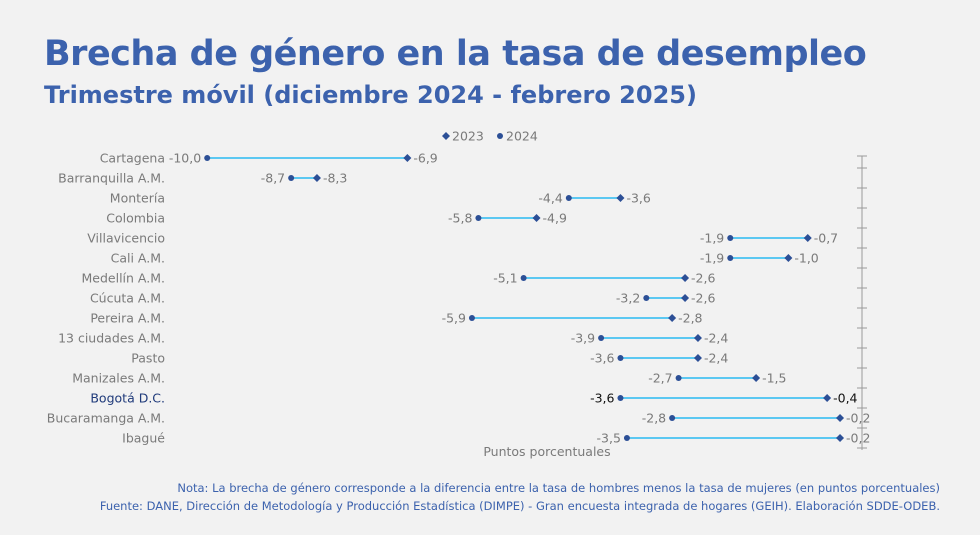 This screenshot has width=980, height=535. I want to click on category-label: Cúcuta A.M., so click(127, 298).